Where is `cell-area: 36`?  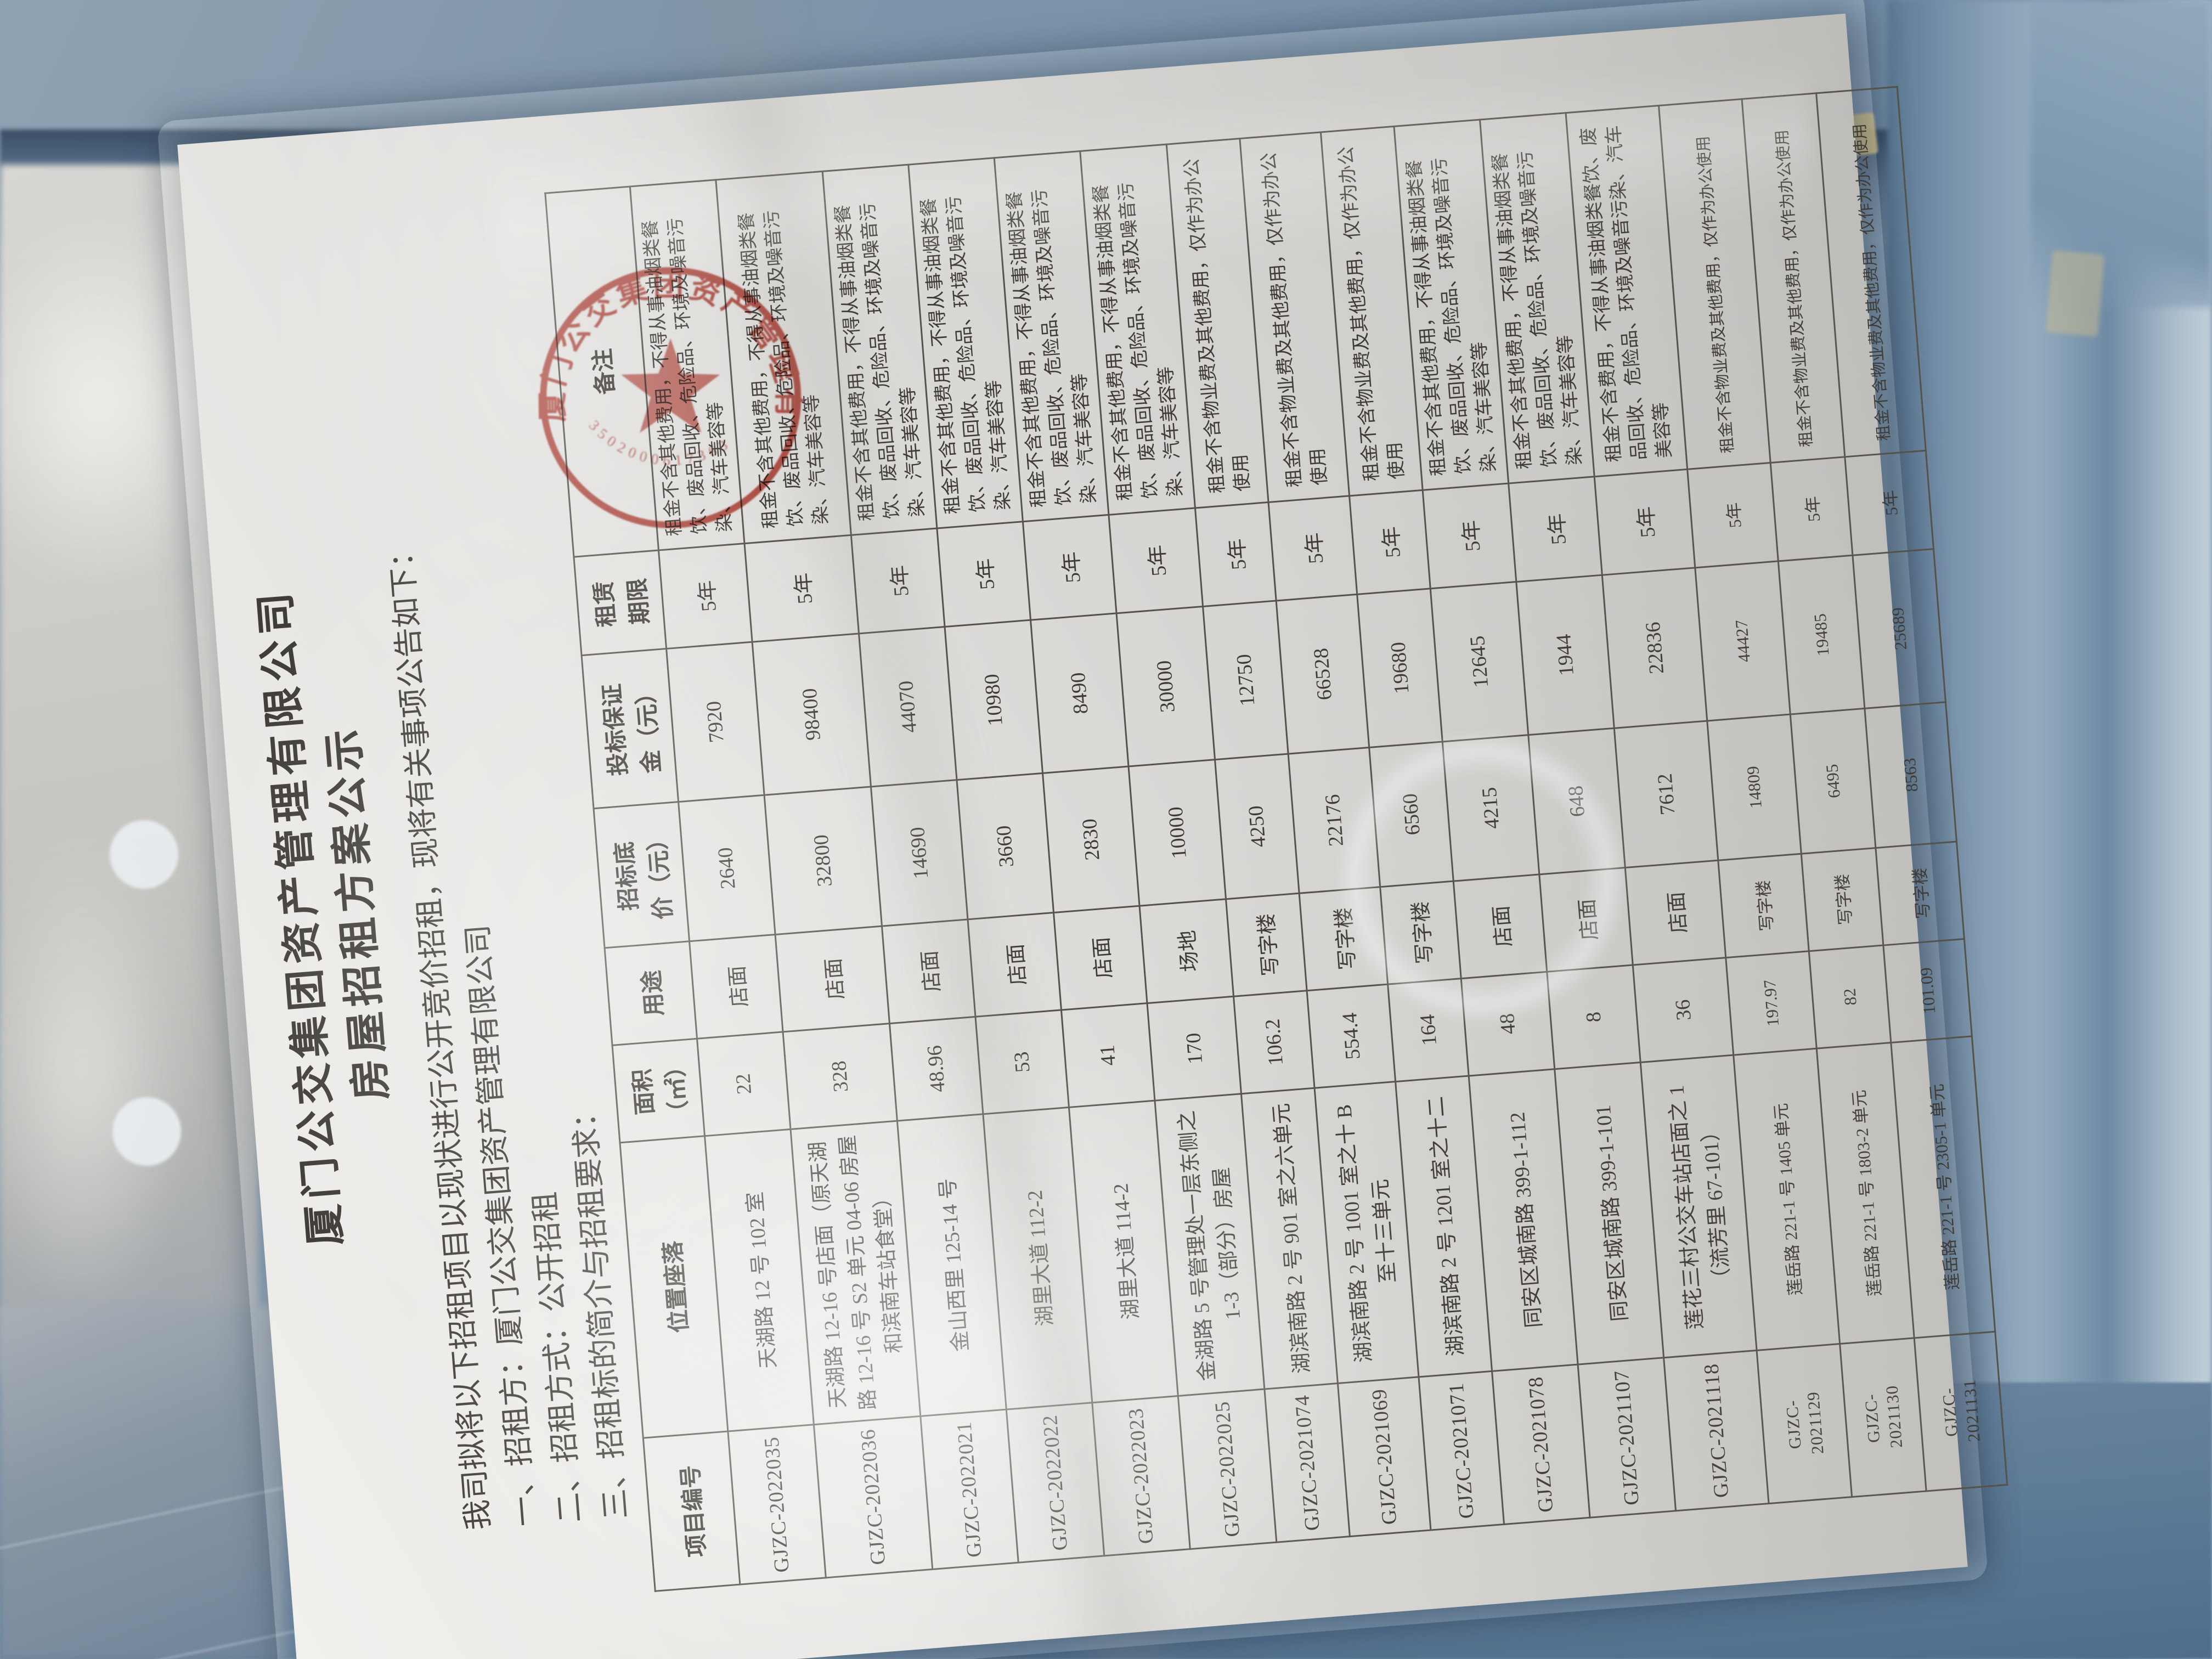 cell-area: 36 is located at coordinates (1683, 1010).